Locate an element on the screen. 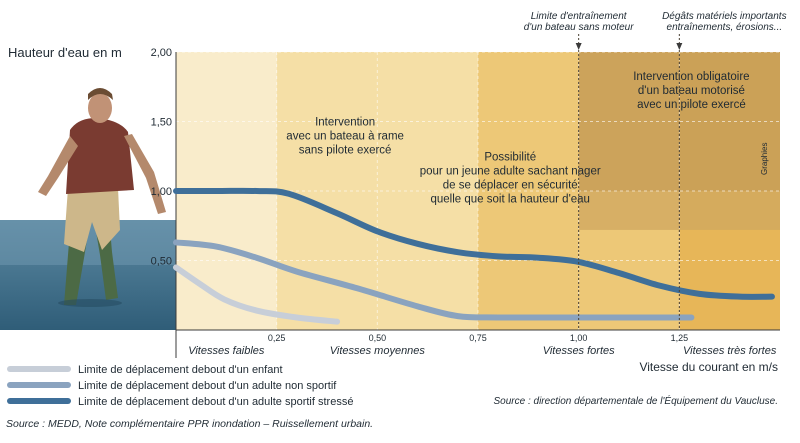  person-left-arm is located at coordinates (58, 166).